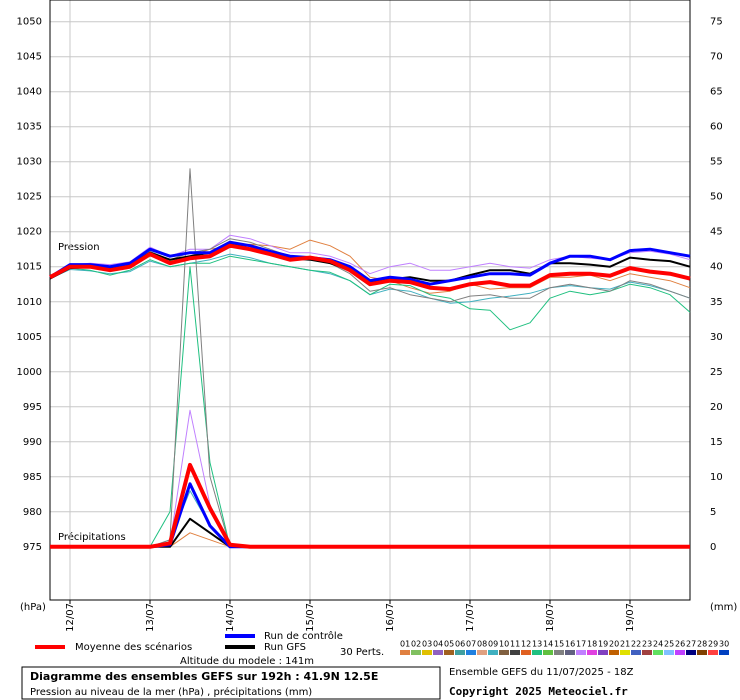  Describe the element at coordinates (724, 644) in the screenshot. I see `perturbation-id: 30` at that location.